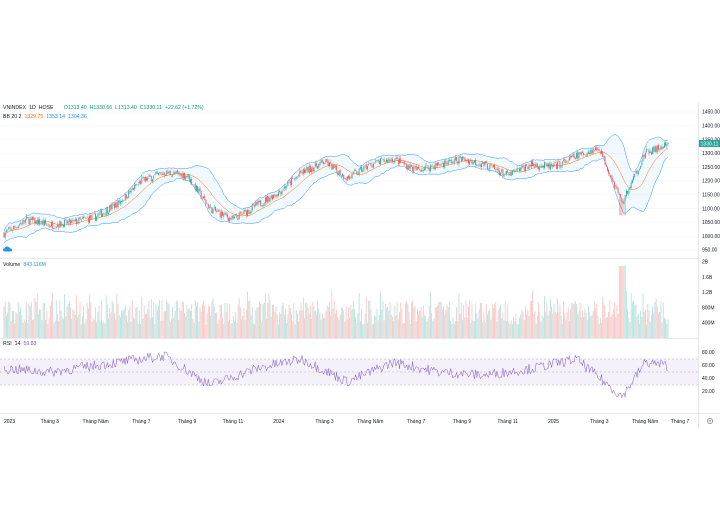 This screenshot has width=720, height=530. I want to click on symbol-name: VNINDEX, so click(15, 108).